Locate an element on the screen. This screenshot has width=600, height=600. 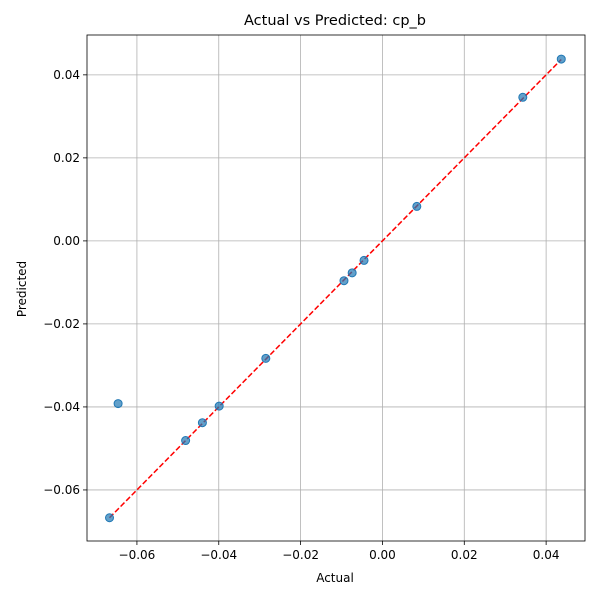
x-axis-label: Actual is located at coordinates (335, 578).